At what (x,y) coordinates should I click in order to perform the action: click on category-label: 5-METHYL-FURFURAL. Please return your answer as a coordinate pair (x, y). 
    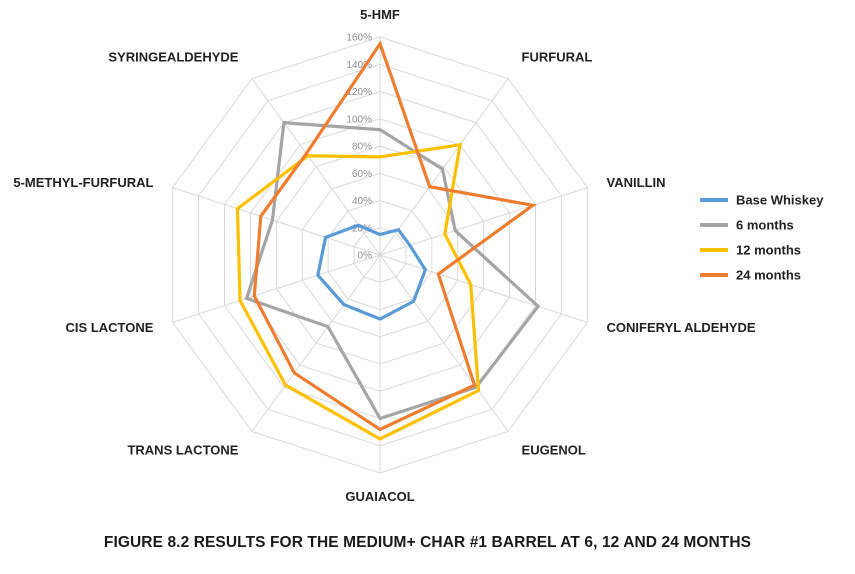
    Looking at the image, I should click on (83, 182).